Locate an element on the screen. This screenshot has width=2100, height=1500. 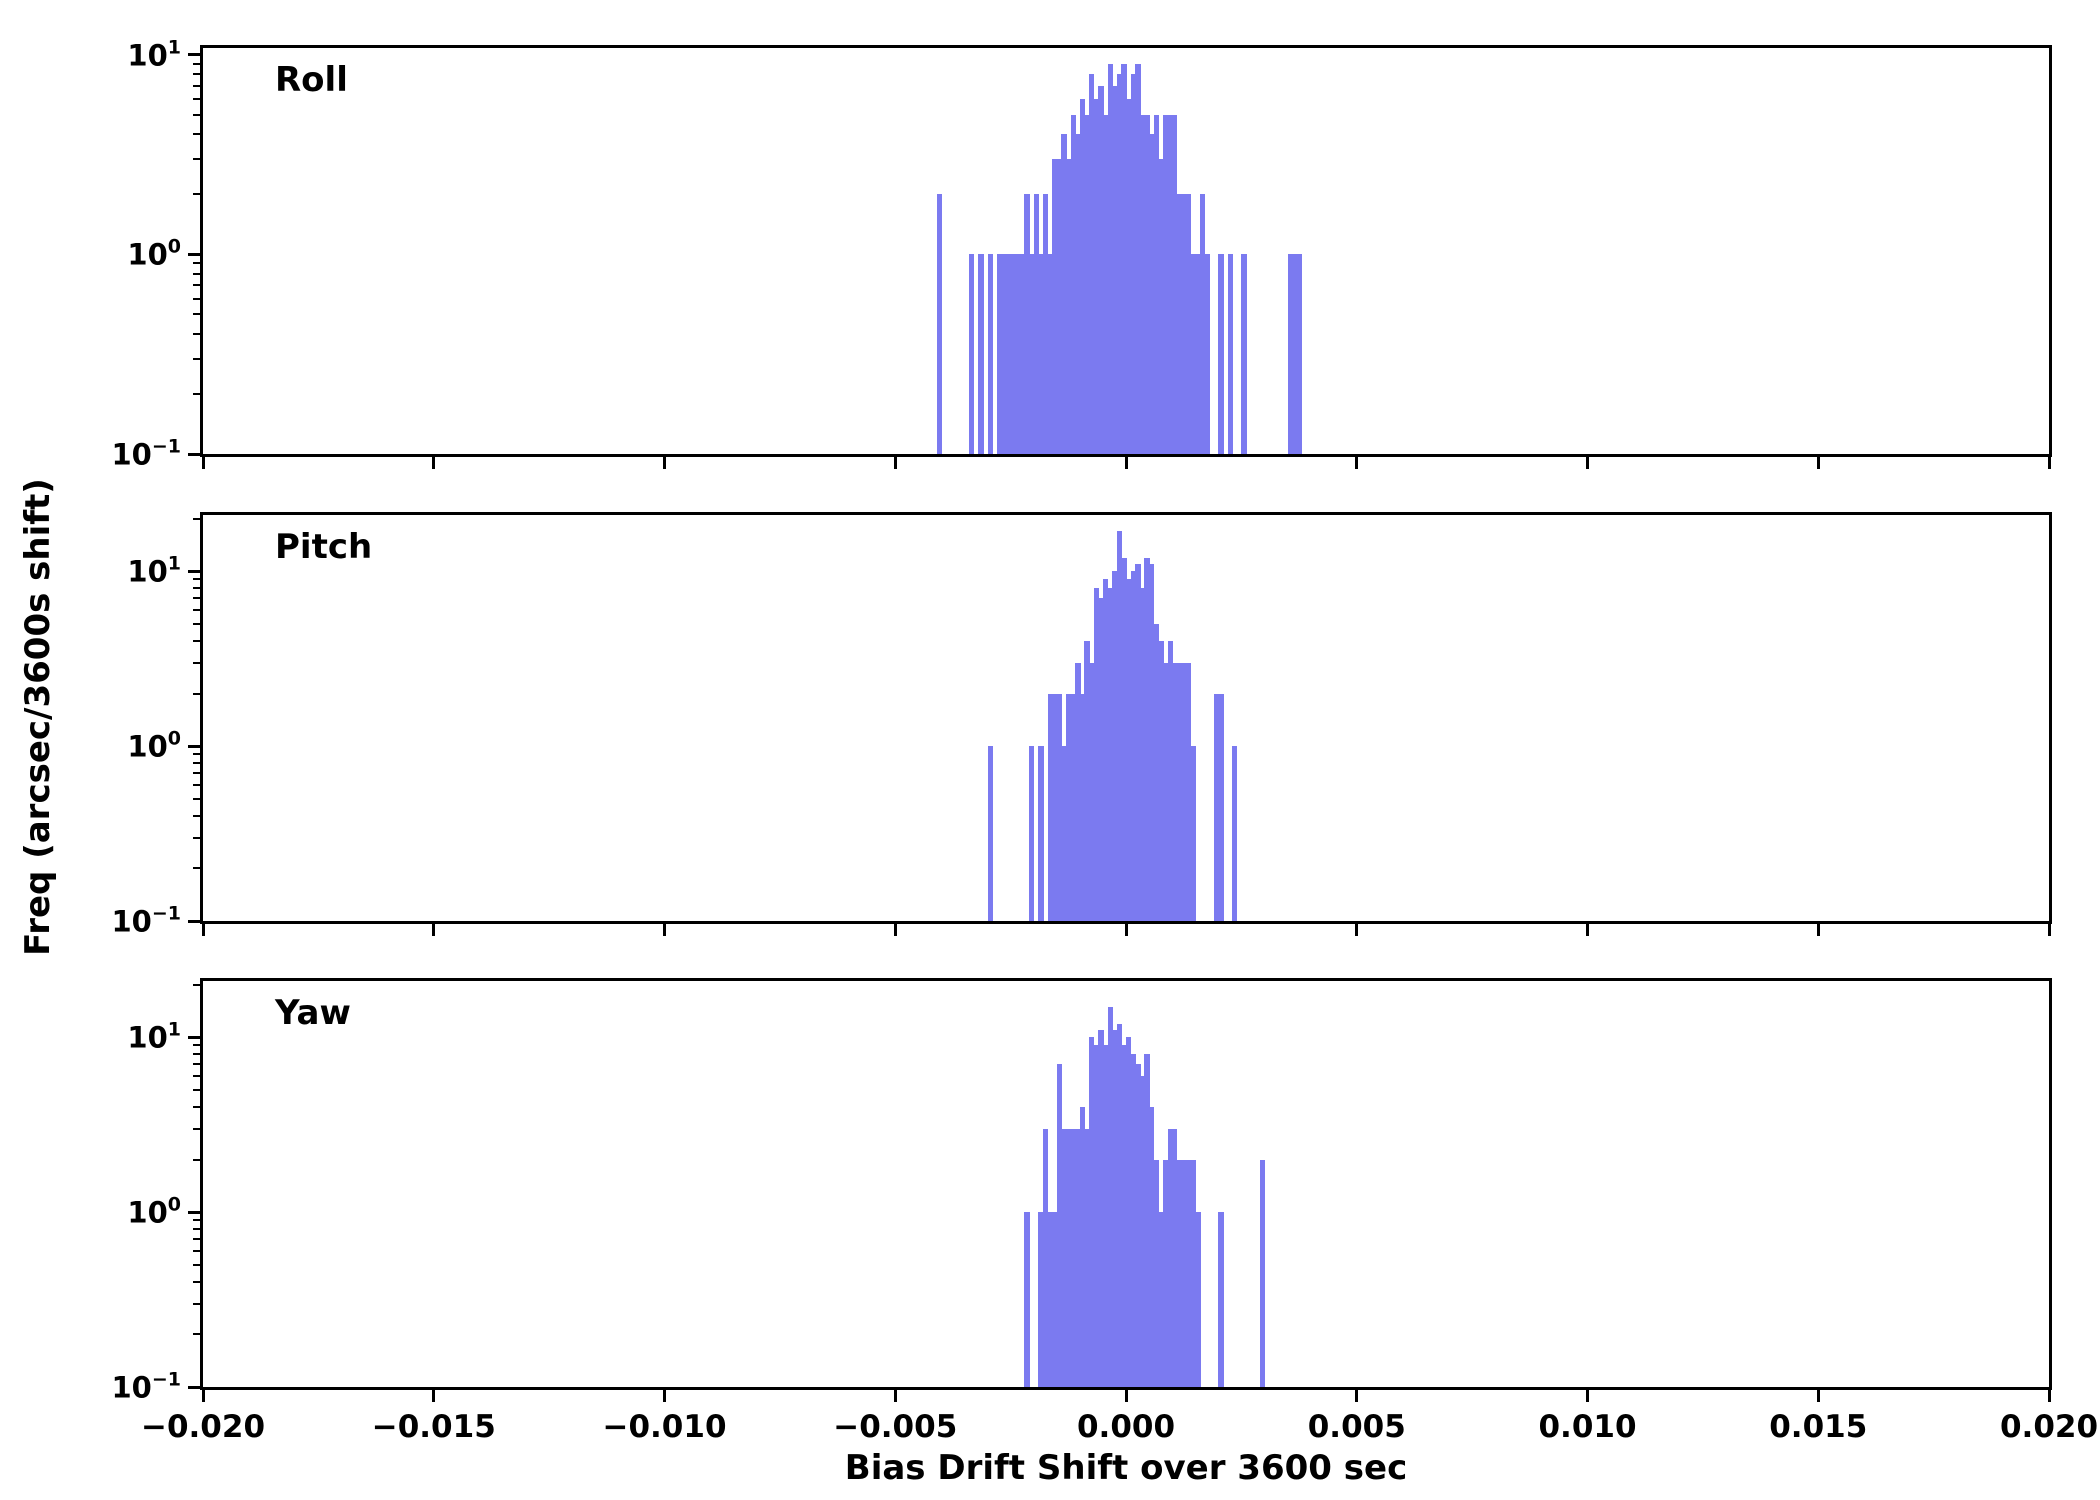
x-tick-label: 0.010 is located at coordinates (1587, 1427).